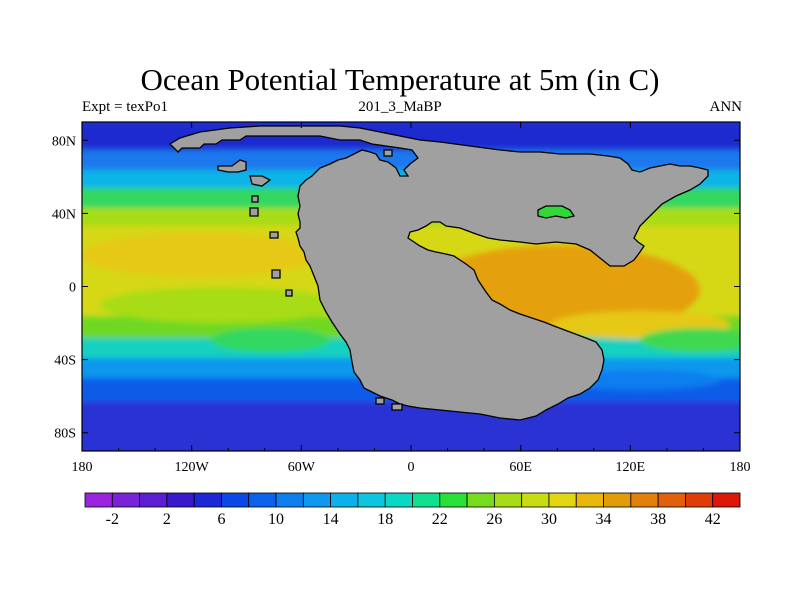 The image size is (800, 600). Describe the element at coordinates (400, 107) in the screenshot. I see `chart-subtitle: 201_3_MaBP` at that location.